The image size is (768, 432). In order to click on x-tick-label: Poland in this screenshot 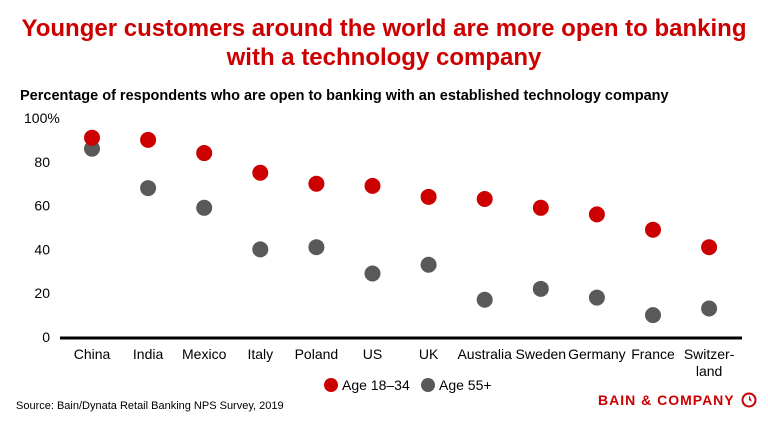, I will do `click(317, 354)`.